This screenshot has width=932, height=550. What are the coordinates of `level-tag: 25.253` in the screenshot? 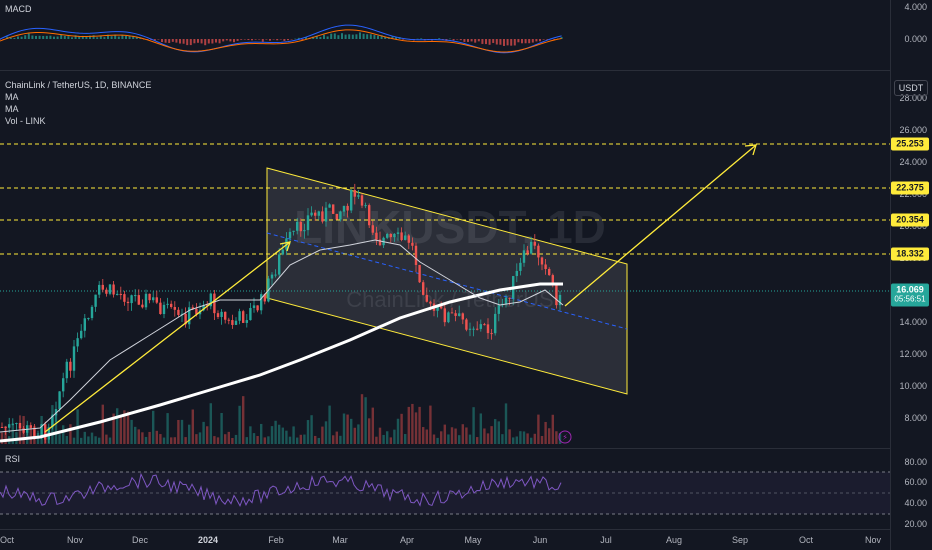 It's located at (910, 144).